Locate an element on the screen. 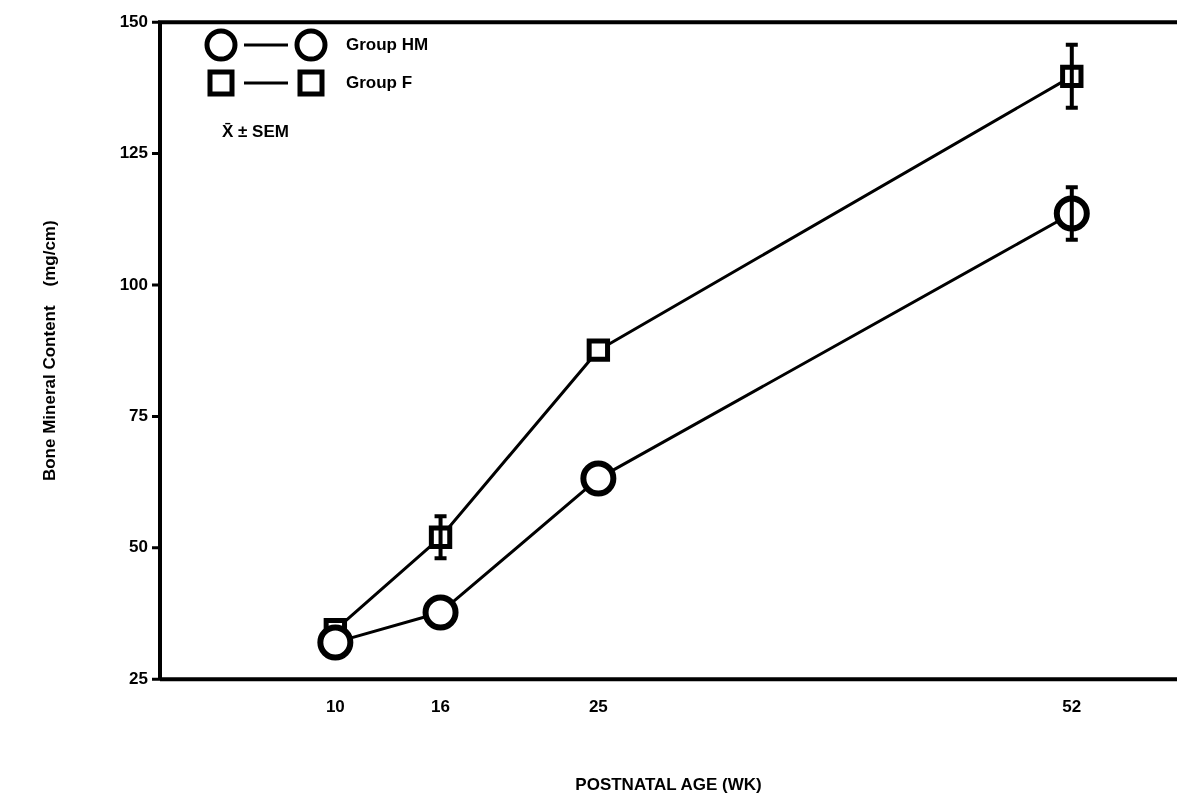 This screenshot has width=1198, height=800. y-axis-title: Bone Mineral Content (mg/cm) is located at coordinates (49, 351).